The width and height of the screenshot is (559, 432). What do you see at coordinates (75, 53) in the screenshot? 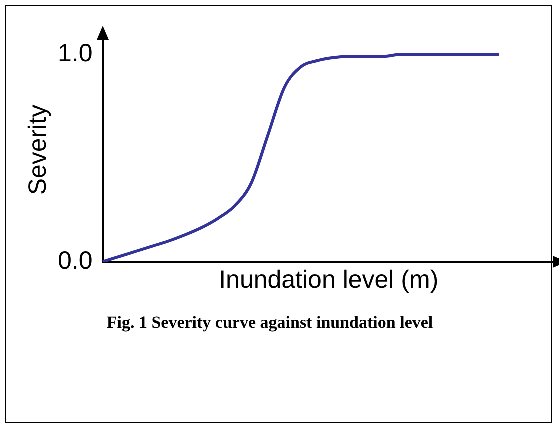
I see `y-tick-label: 1.0` at bounding box center [75, 53].